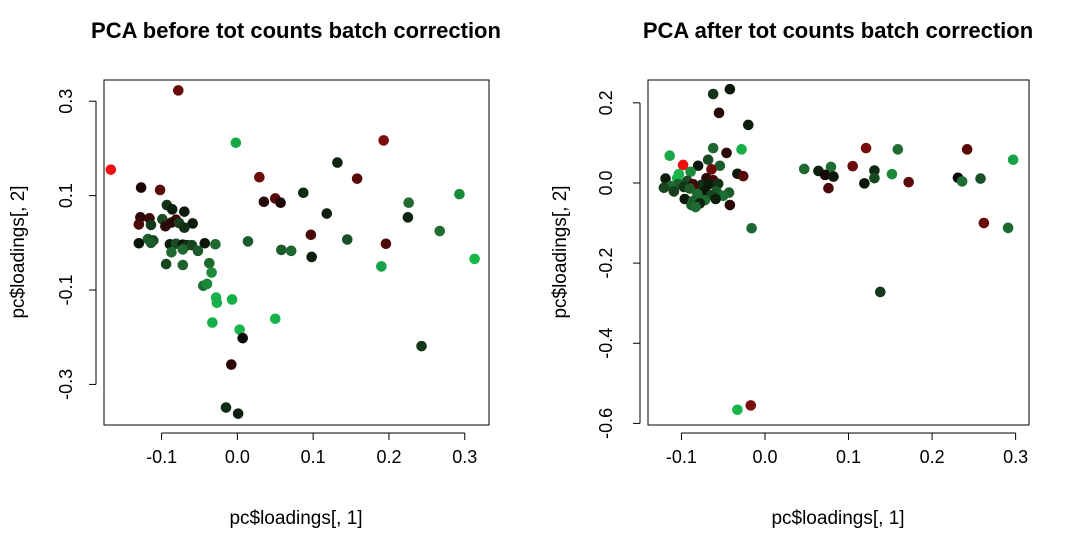  What do you see at coordinates (606, 343) in the screenshot?
I see `y-tick-label: -0.4` at bounding box center [606, 343].